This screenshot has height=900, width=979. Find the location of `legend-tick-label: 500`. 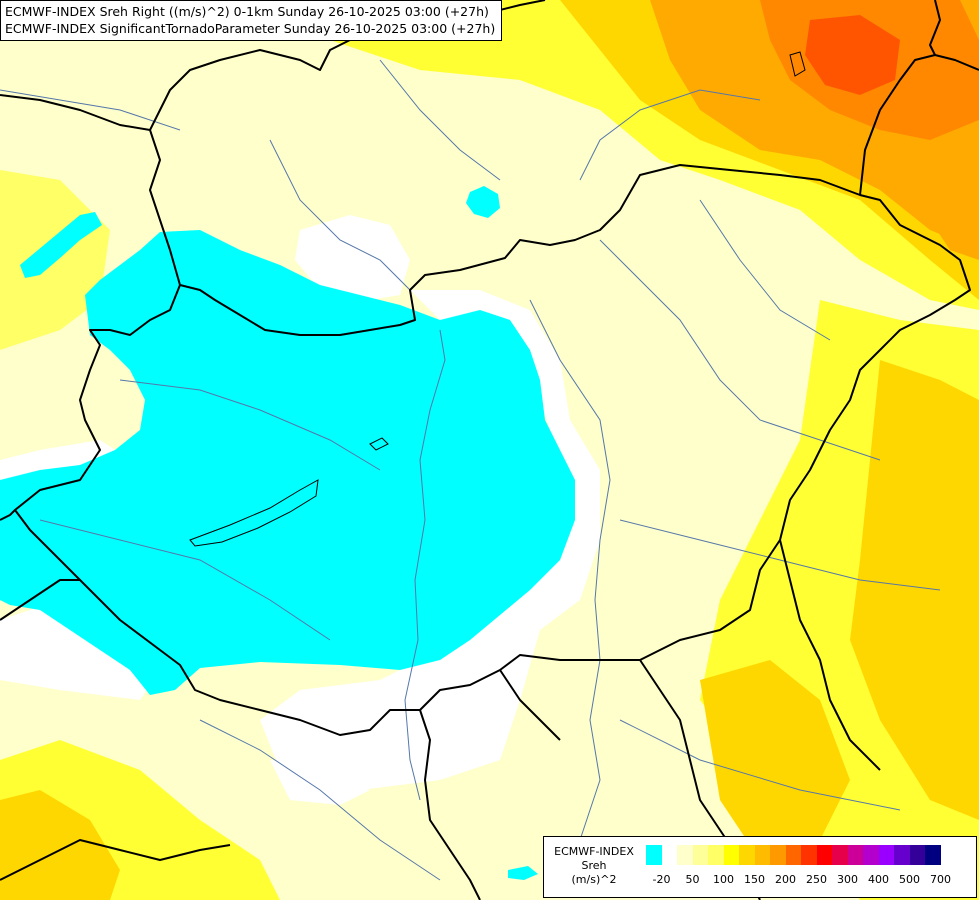

legend-tick-label: 500 is located at coordinates (909, 879).